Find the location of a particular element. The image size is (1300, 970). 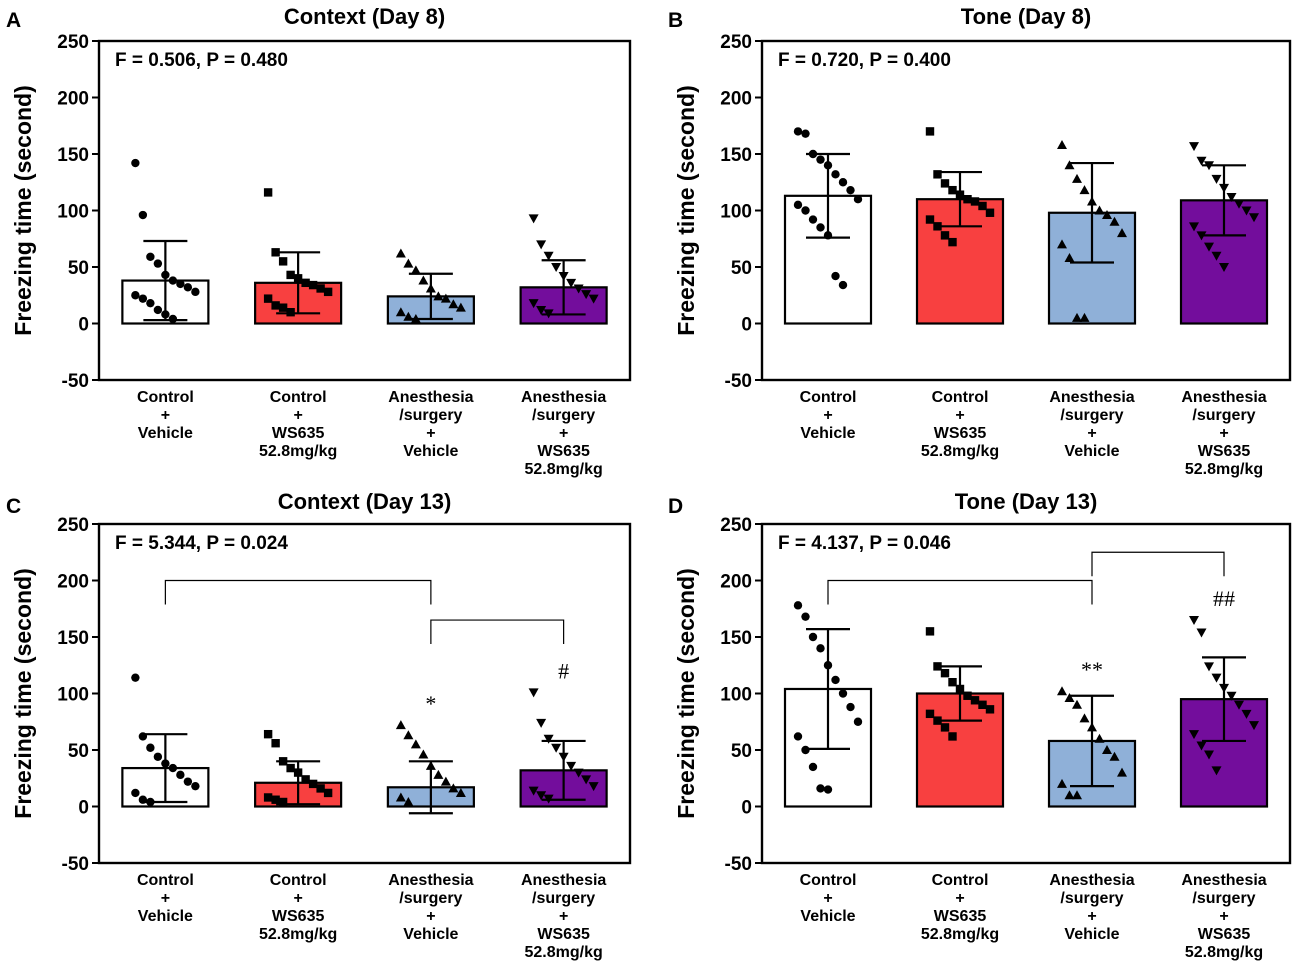

comparison-bracket is located at coordinates (497, 632).